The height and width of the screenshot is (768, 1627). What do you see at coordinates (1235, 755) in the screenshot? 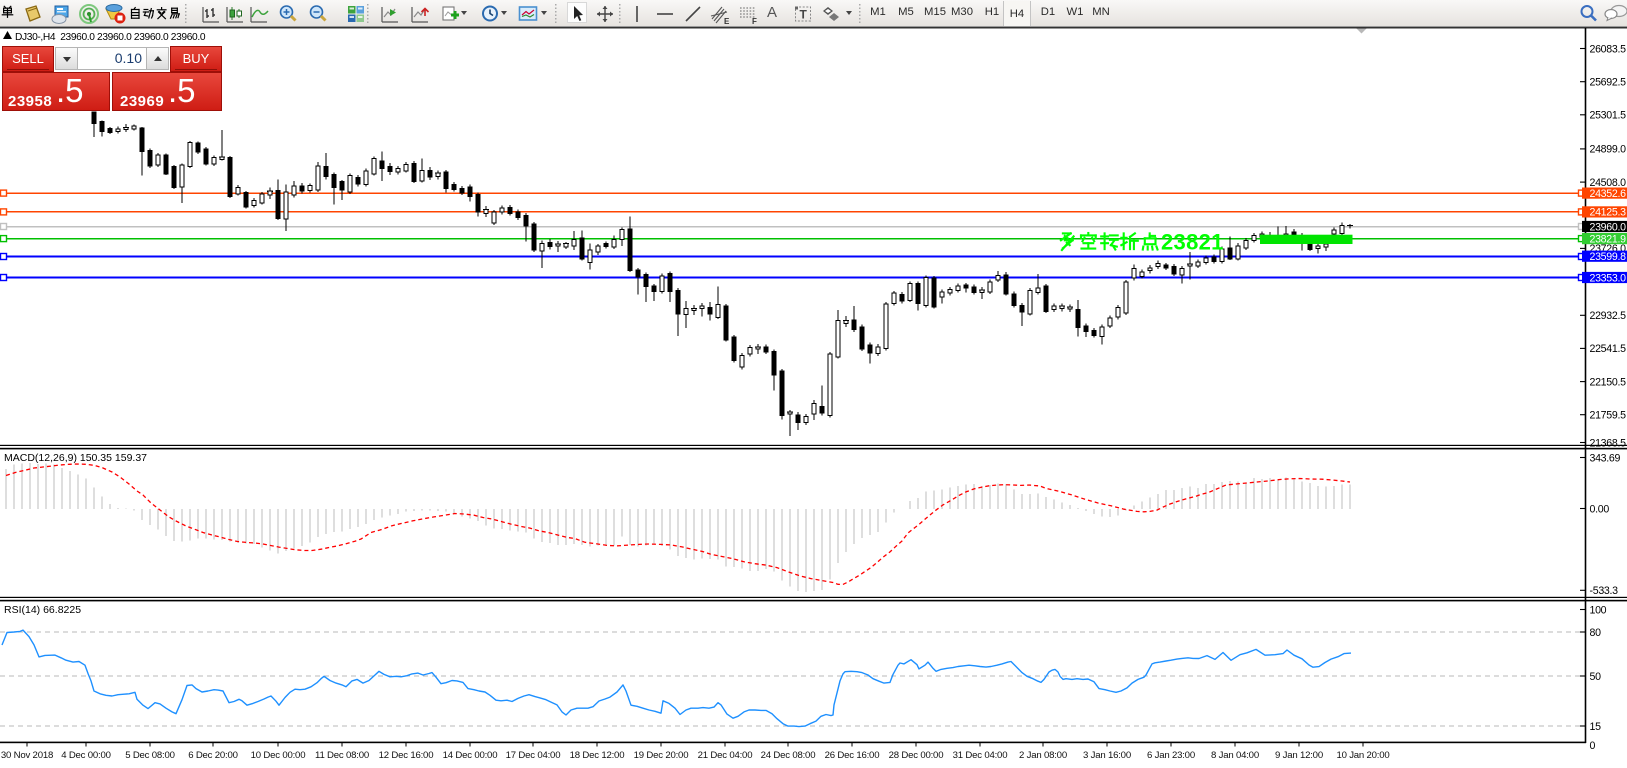
I see `svg-text: 8 Jan 04:00` at bounding box center [1235, 755].